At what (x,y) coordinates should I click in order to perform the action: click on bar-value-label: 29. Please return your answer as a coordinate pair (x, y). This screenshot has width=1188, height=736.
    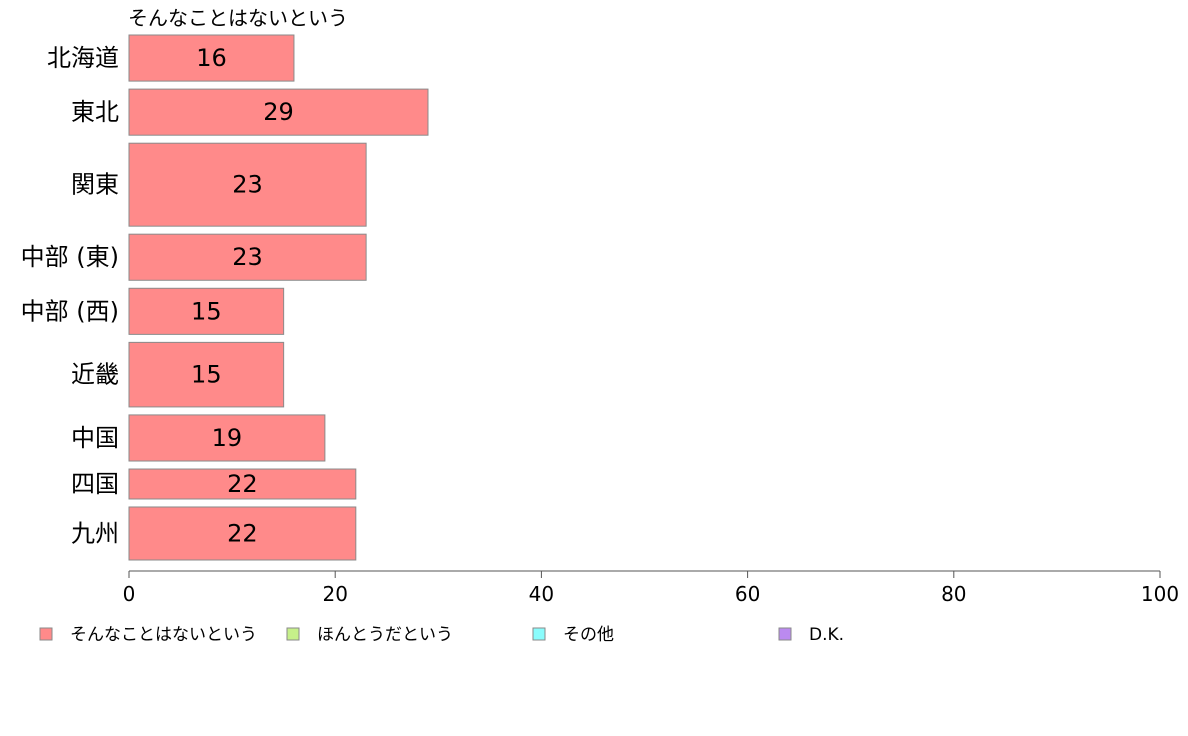
    Looking at the image, I should click on (278, 112).